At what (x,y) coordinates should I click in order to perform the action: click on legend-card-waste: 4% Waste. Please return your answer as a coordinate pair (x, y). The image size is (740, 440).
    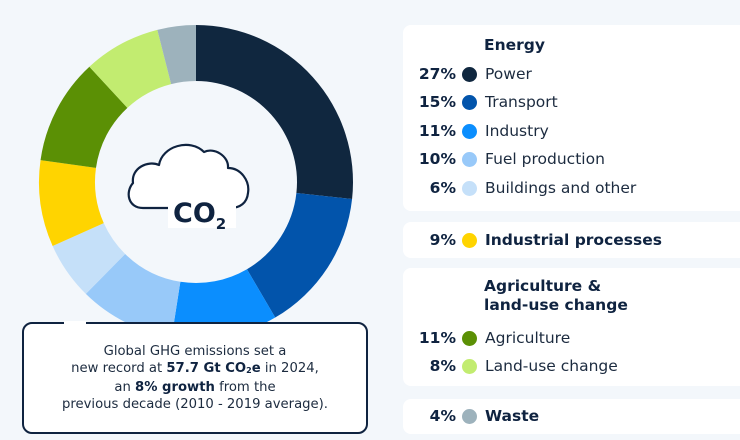
    Looking at the image, I should click on (571, 416).